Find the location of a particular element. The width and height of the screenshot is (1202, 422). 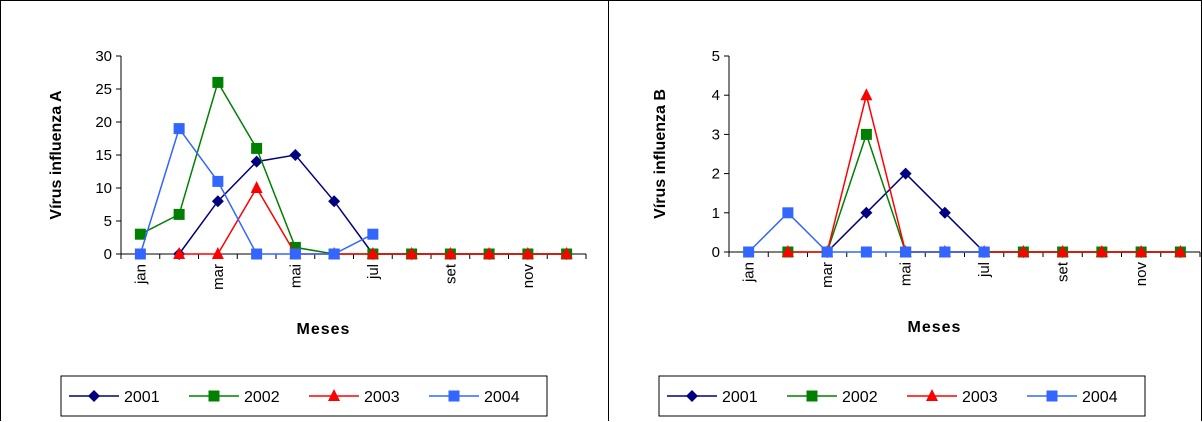

y-tick-label: 1 is located at coordinates (716, 213).